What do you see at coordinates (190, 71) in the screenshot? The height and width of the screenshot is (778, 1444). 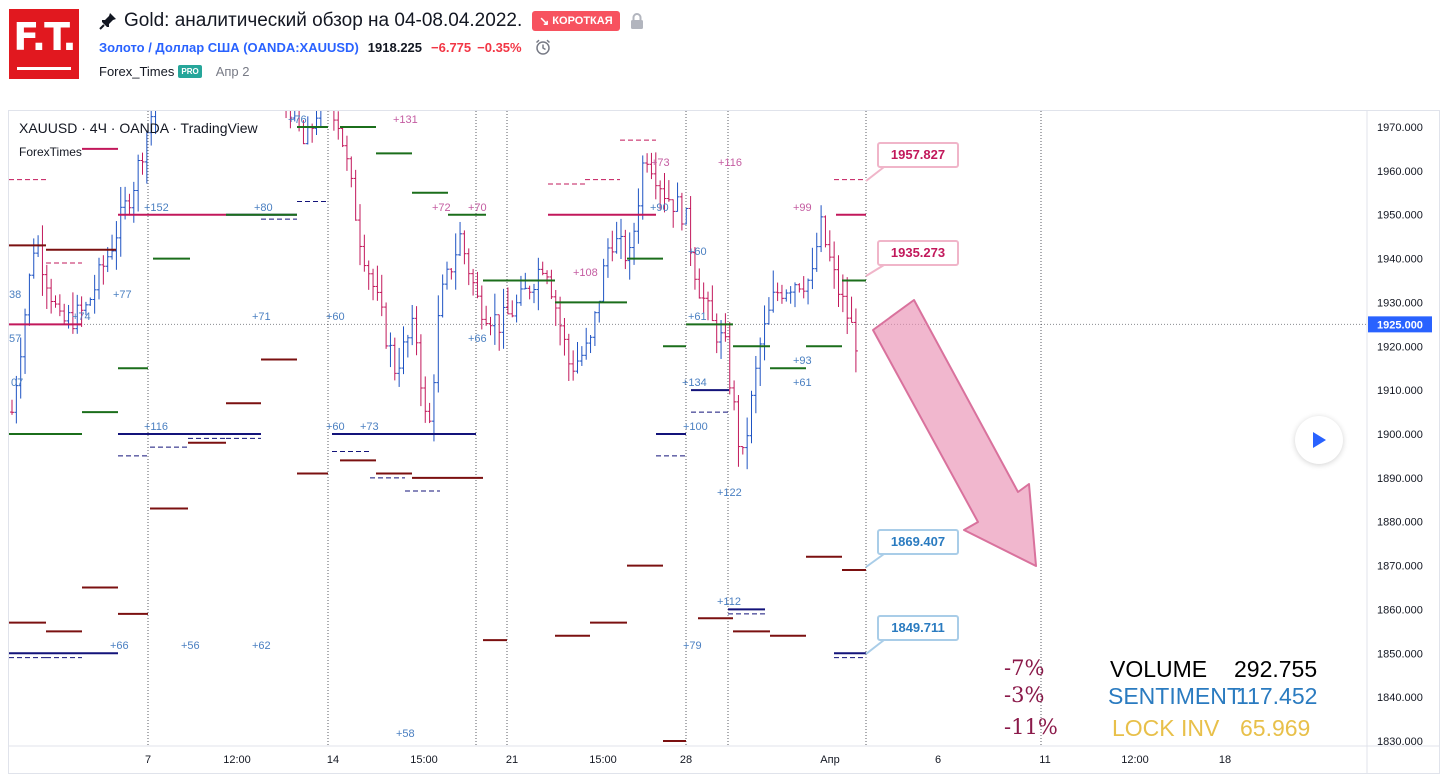 I see `pro-badge: PRO` at bounding box center [190, 71].